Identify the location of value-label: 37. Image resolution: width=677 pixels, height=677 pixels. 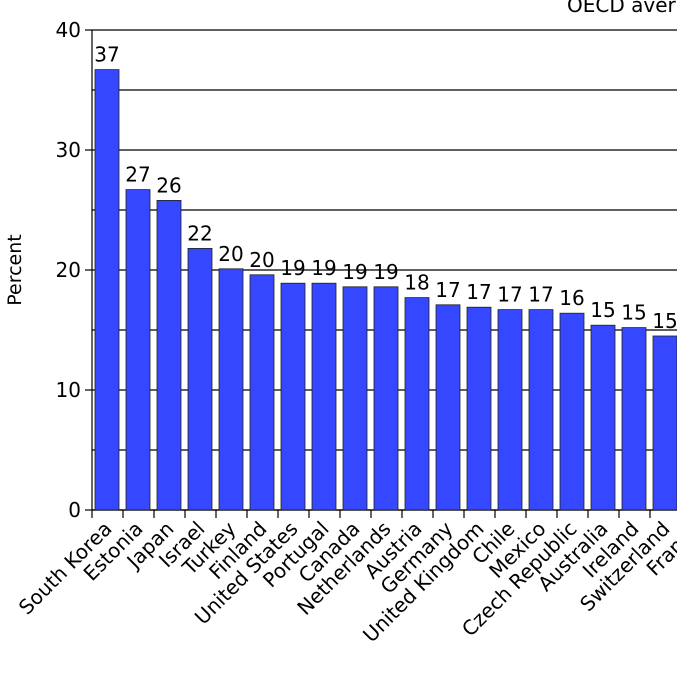
(106, 55).